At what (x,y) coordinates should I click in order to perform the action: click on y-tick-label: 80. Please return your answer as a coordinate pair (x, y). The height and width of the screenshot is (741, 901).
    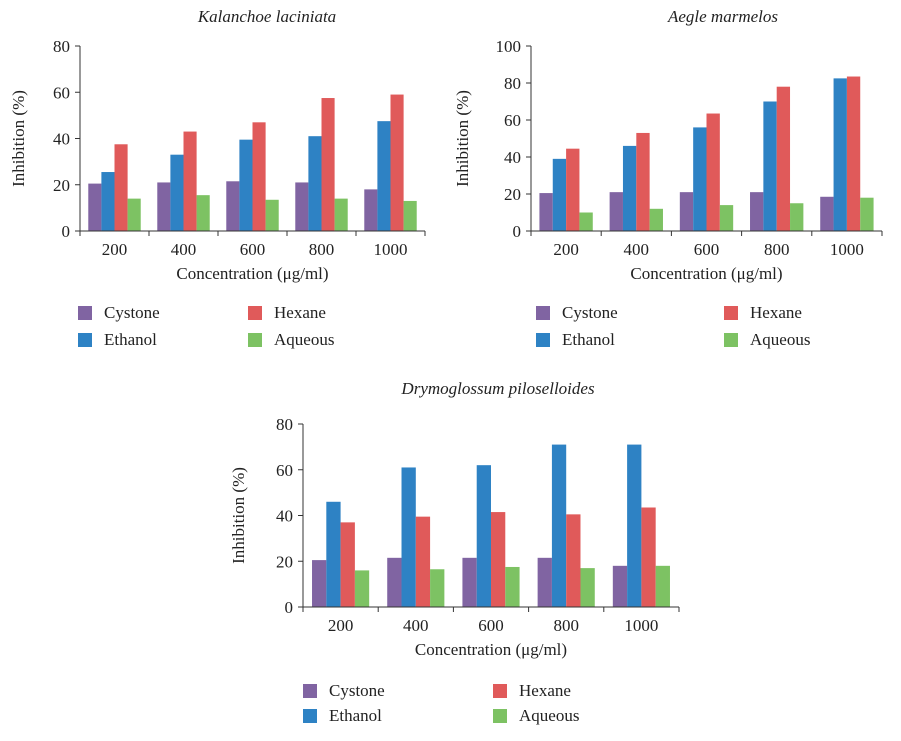
    Looking at the image, I should click on (284, 424).